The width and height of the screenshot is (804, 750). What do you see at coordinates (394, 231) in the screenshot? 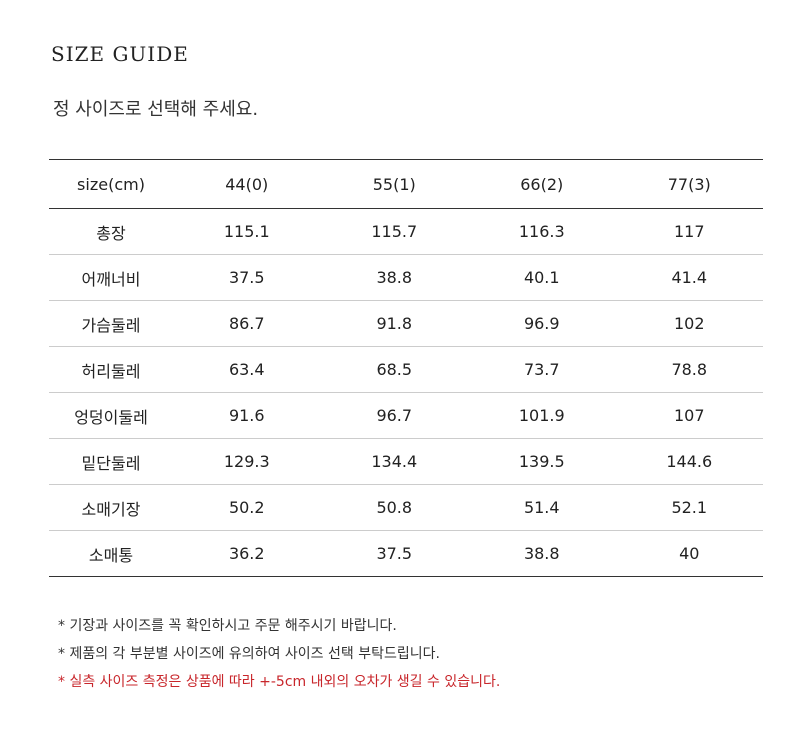
I see `table-cell: 115.7` at bounding box center [394, 231].